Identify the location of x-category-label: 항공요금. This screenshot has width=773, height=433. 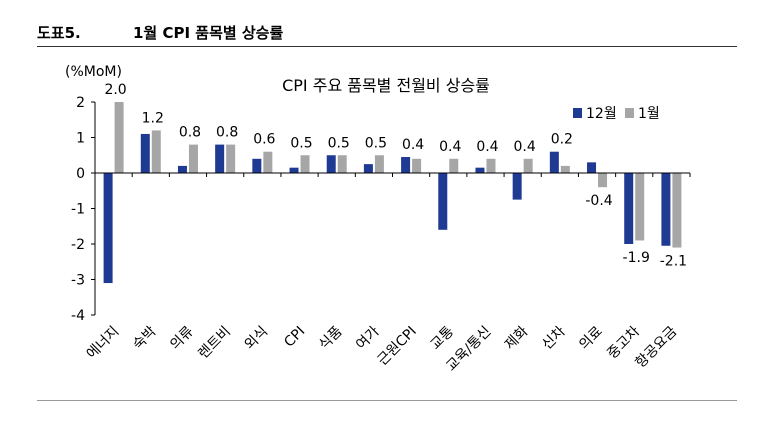
(656, 347).